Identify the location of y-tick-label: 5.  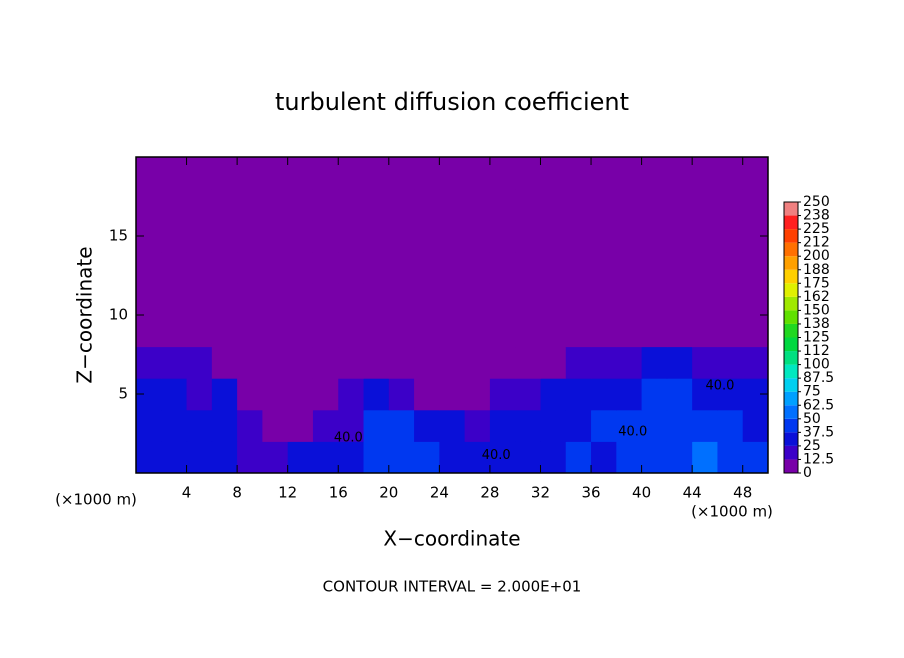
(123, 394).